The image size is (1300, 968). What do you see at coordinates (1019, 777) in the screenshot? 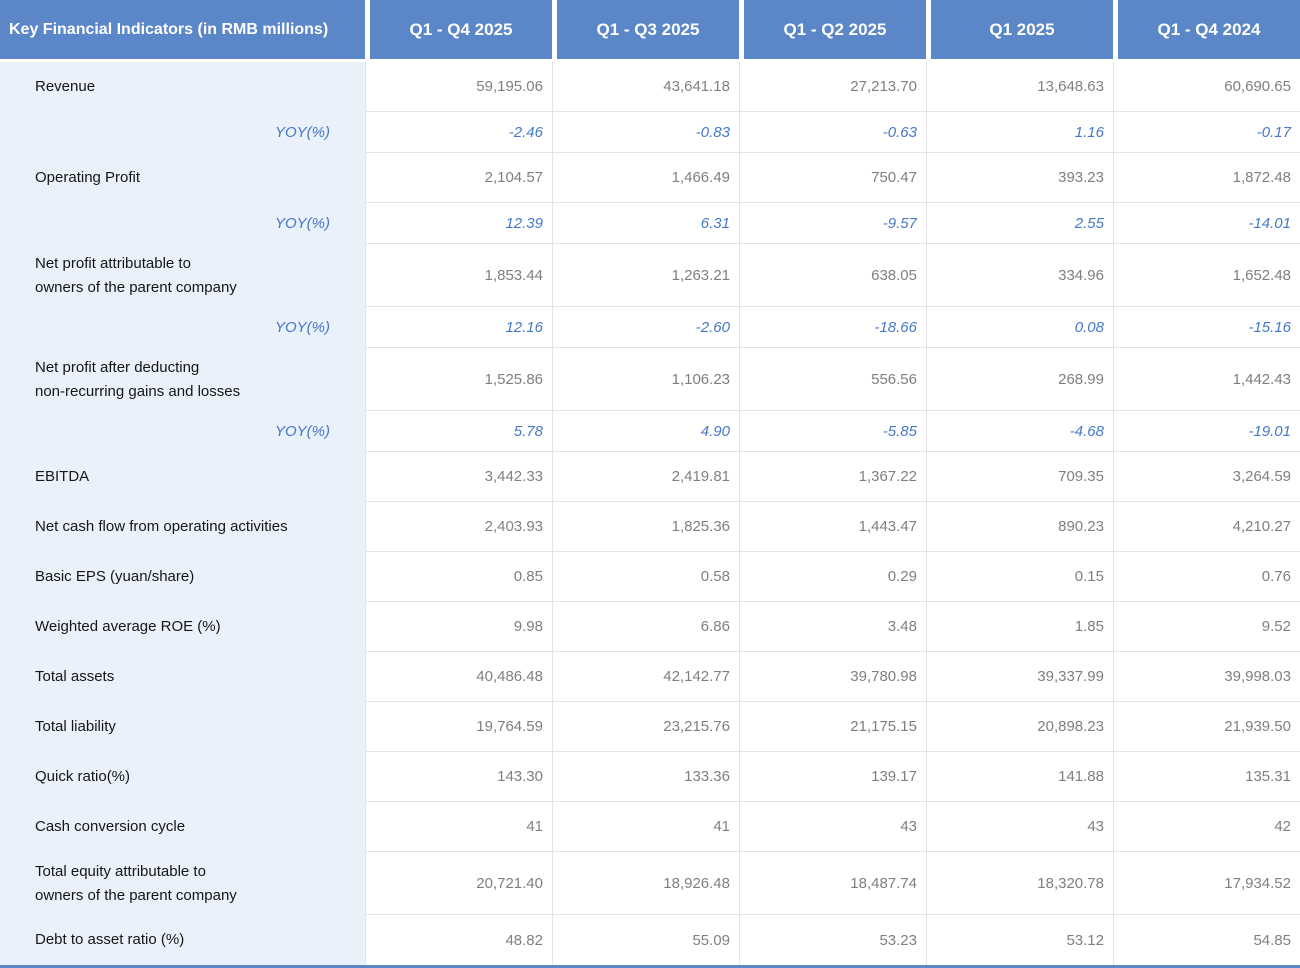
I see `metric-value-cell: 141.88` at bounding box center [1019, 777].